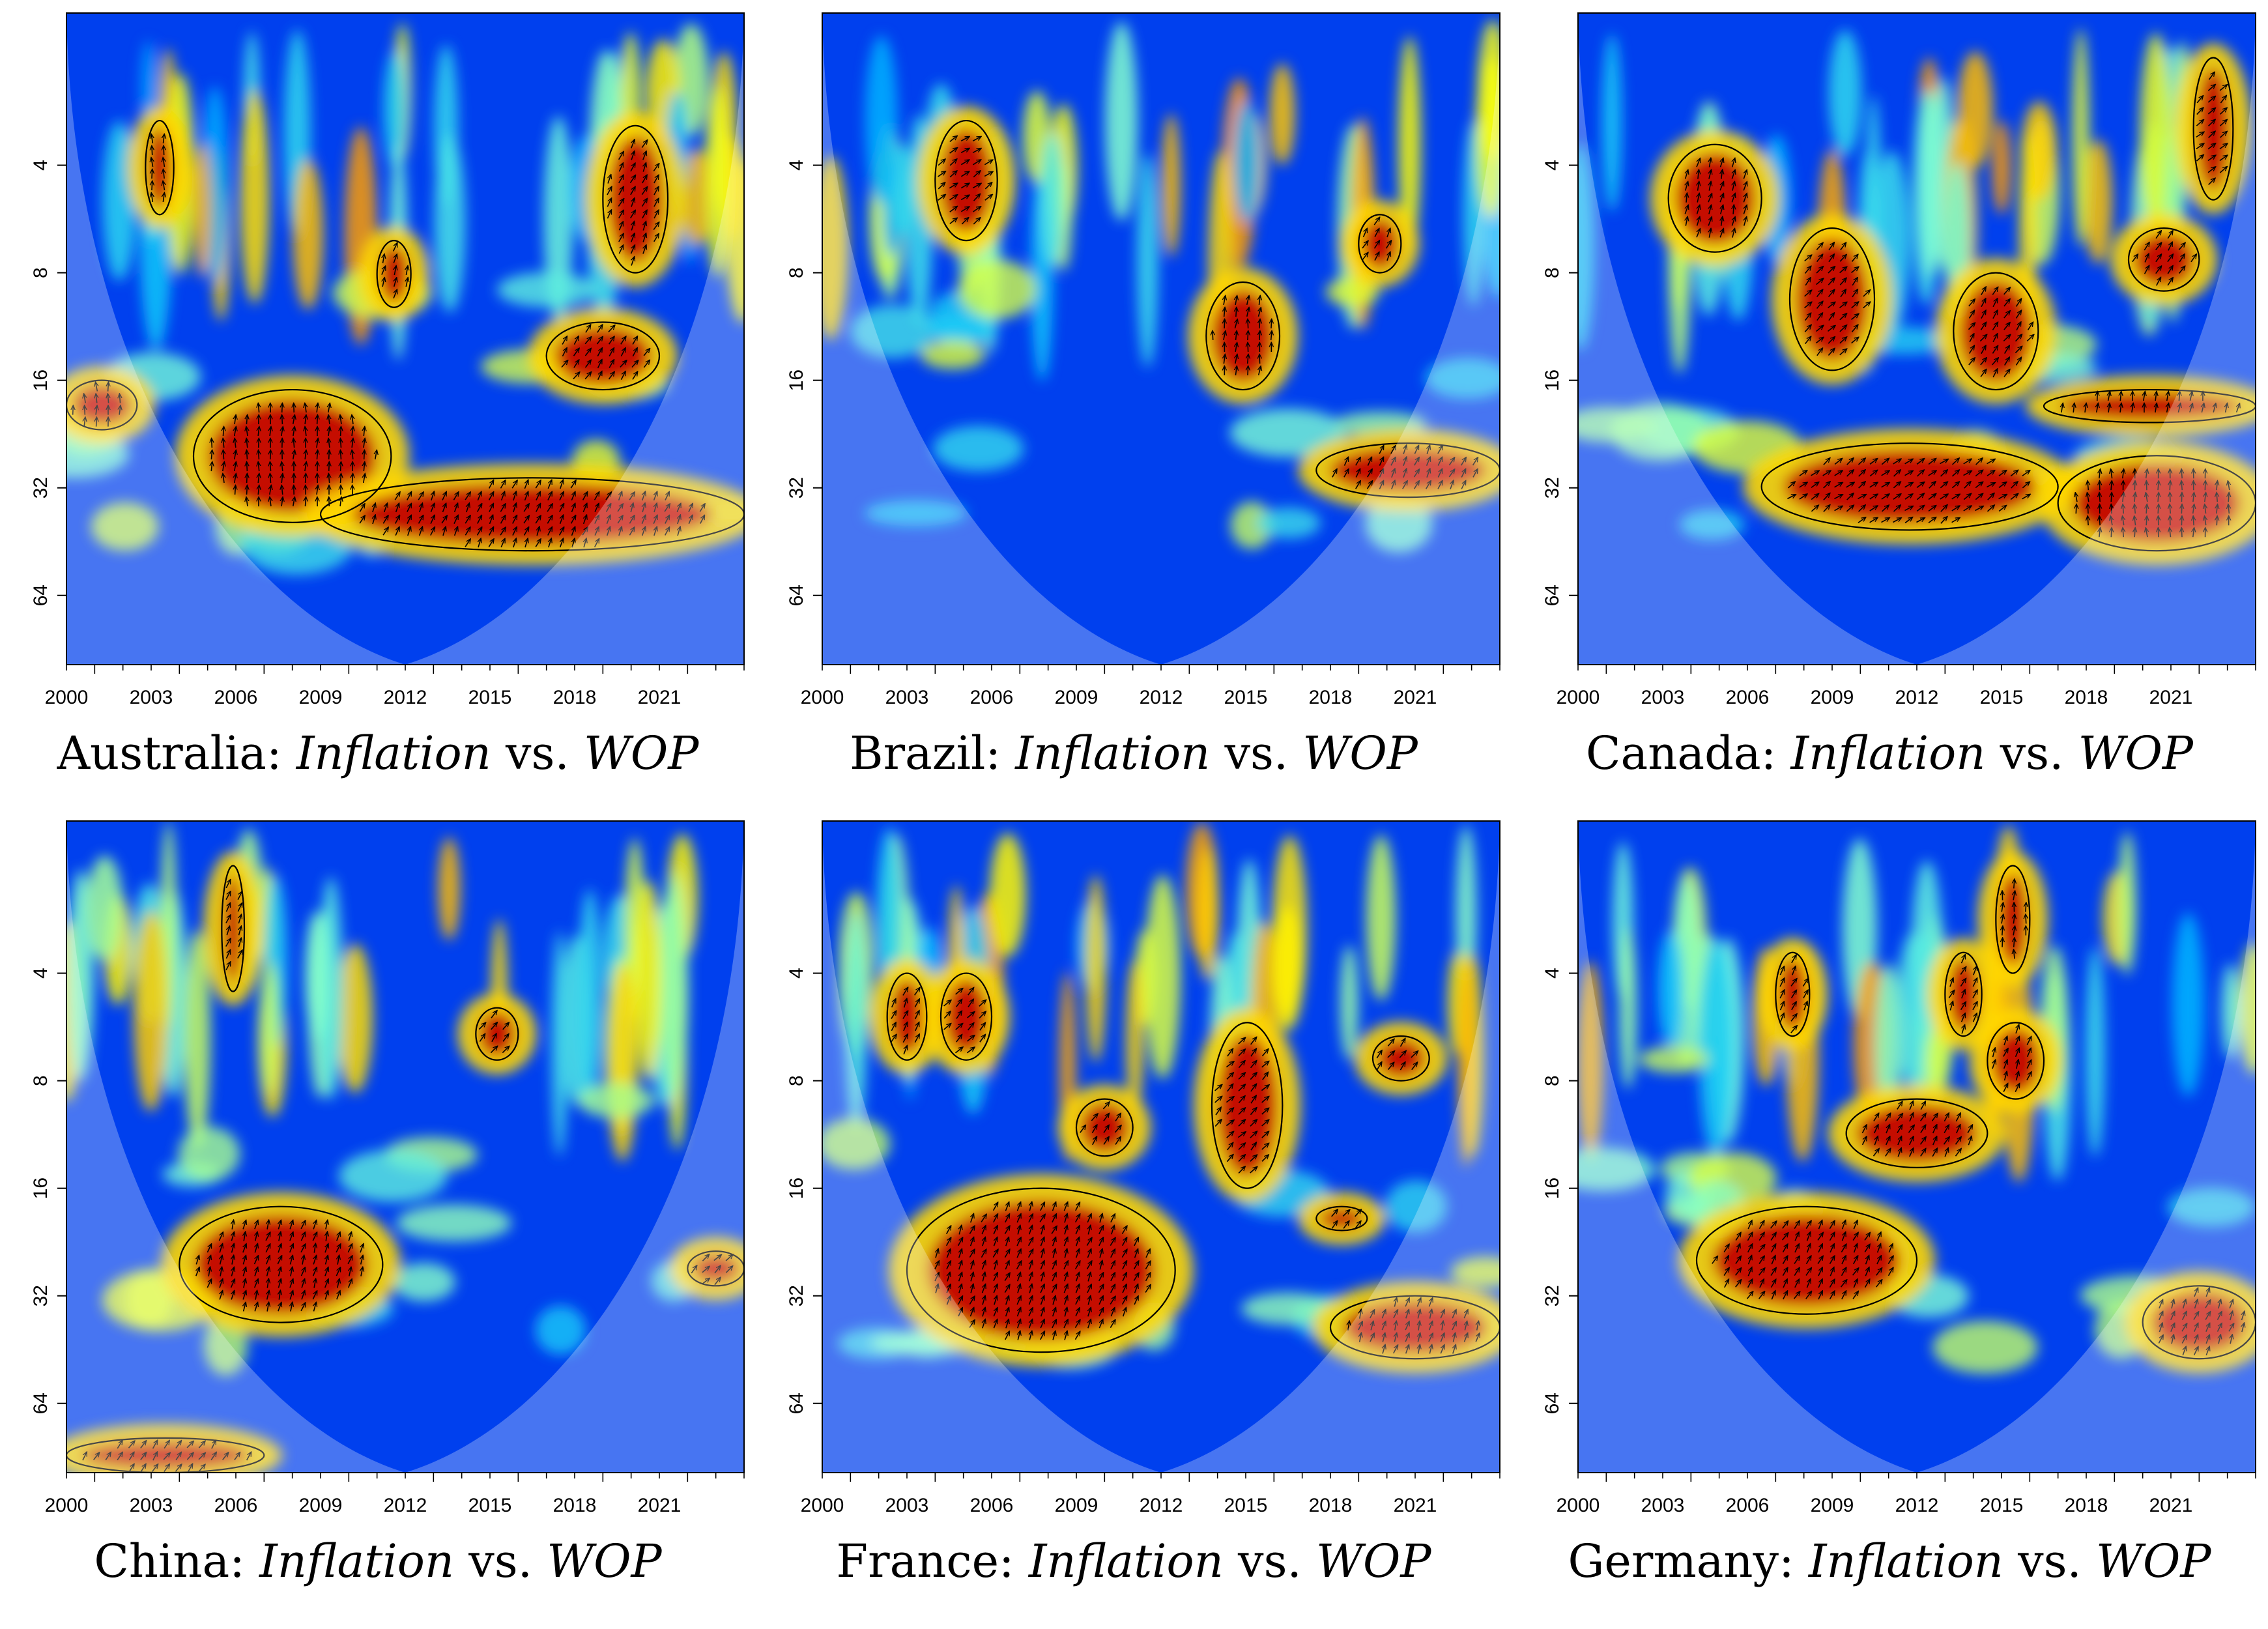  Describe the element at coordinates (1552, 1080) in the screenshot. I see `y-tick-label: 8` at that location.